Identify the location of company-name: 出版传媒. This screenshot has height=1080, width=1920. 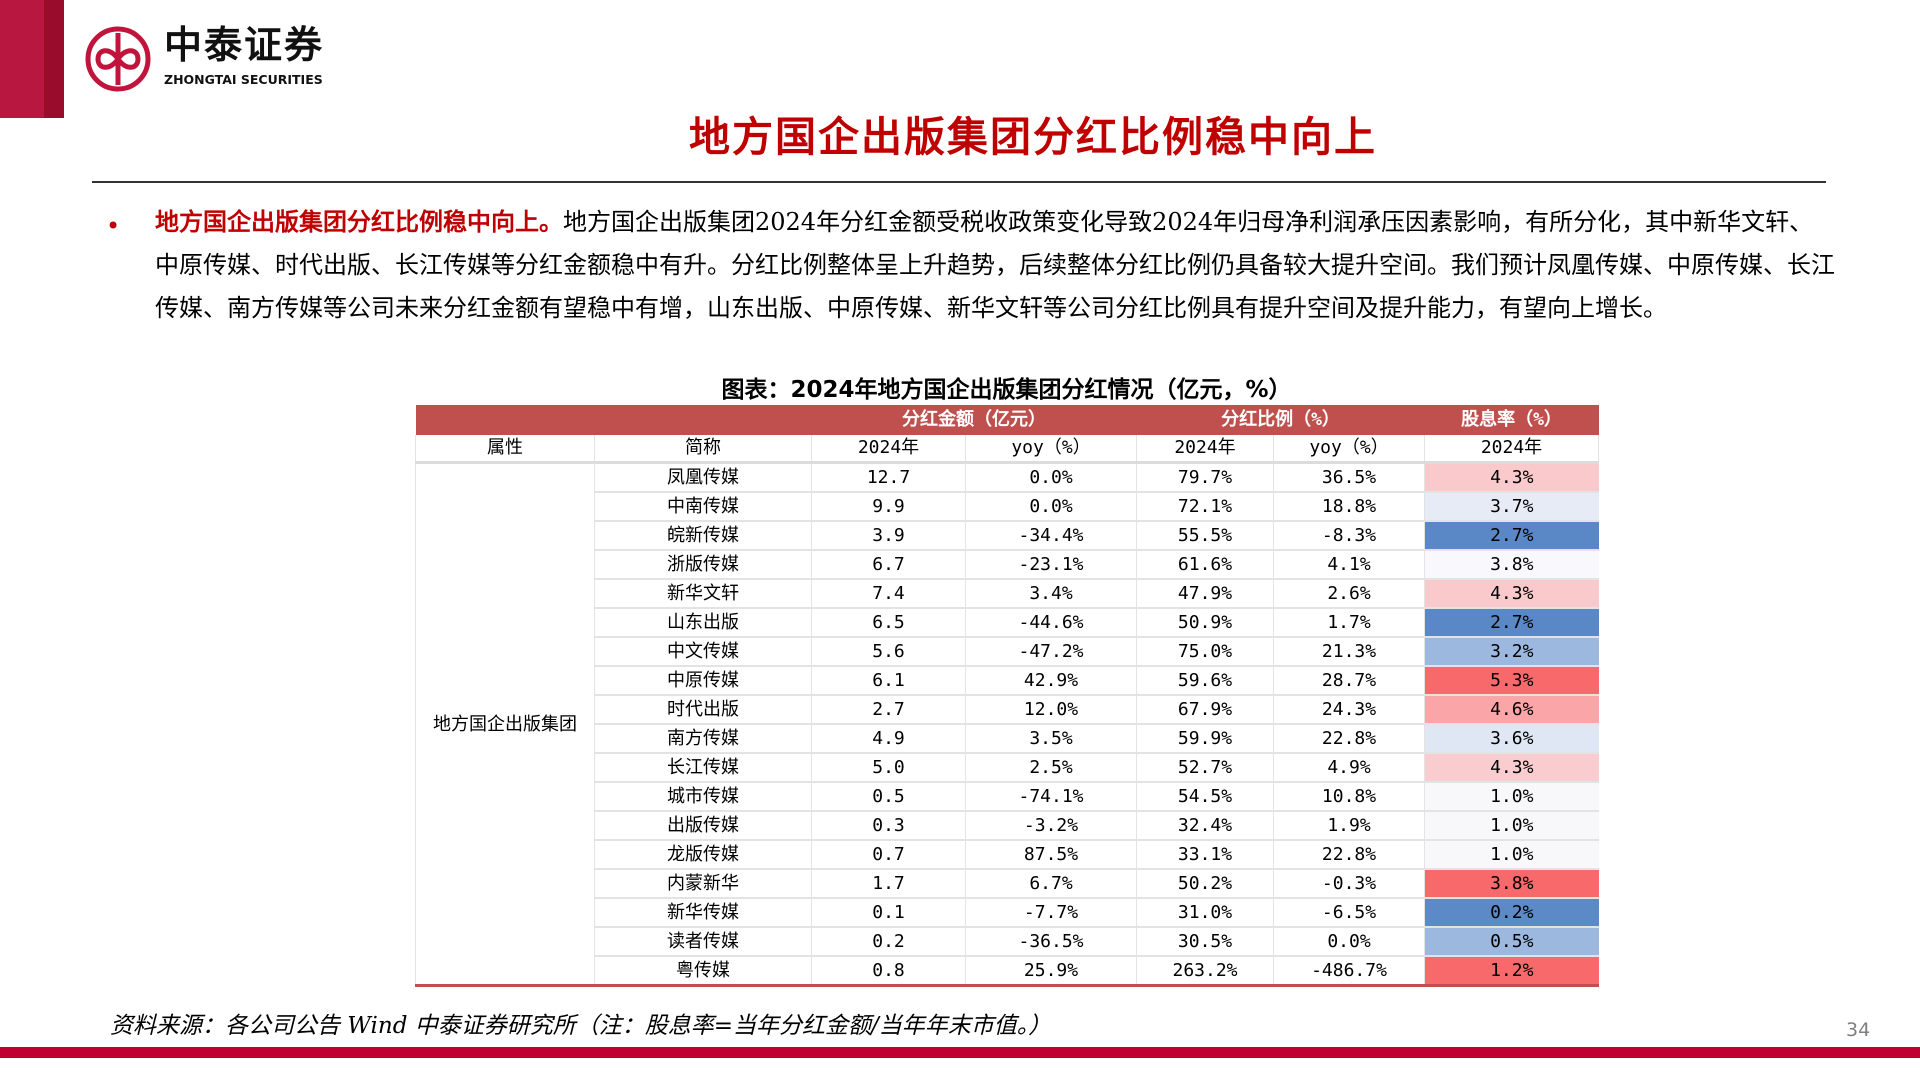
(703, 826).